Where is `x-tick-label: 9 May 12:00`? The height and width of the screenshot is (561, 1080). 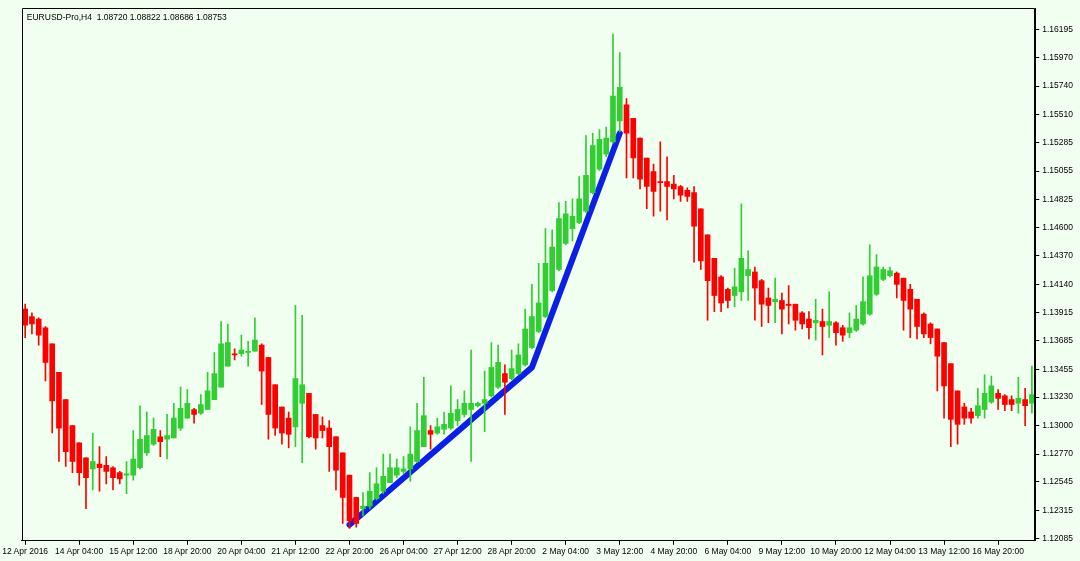 x-tick-label: 9 May 12:00 is located at coordinates (782, 551).